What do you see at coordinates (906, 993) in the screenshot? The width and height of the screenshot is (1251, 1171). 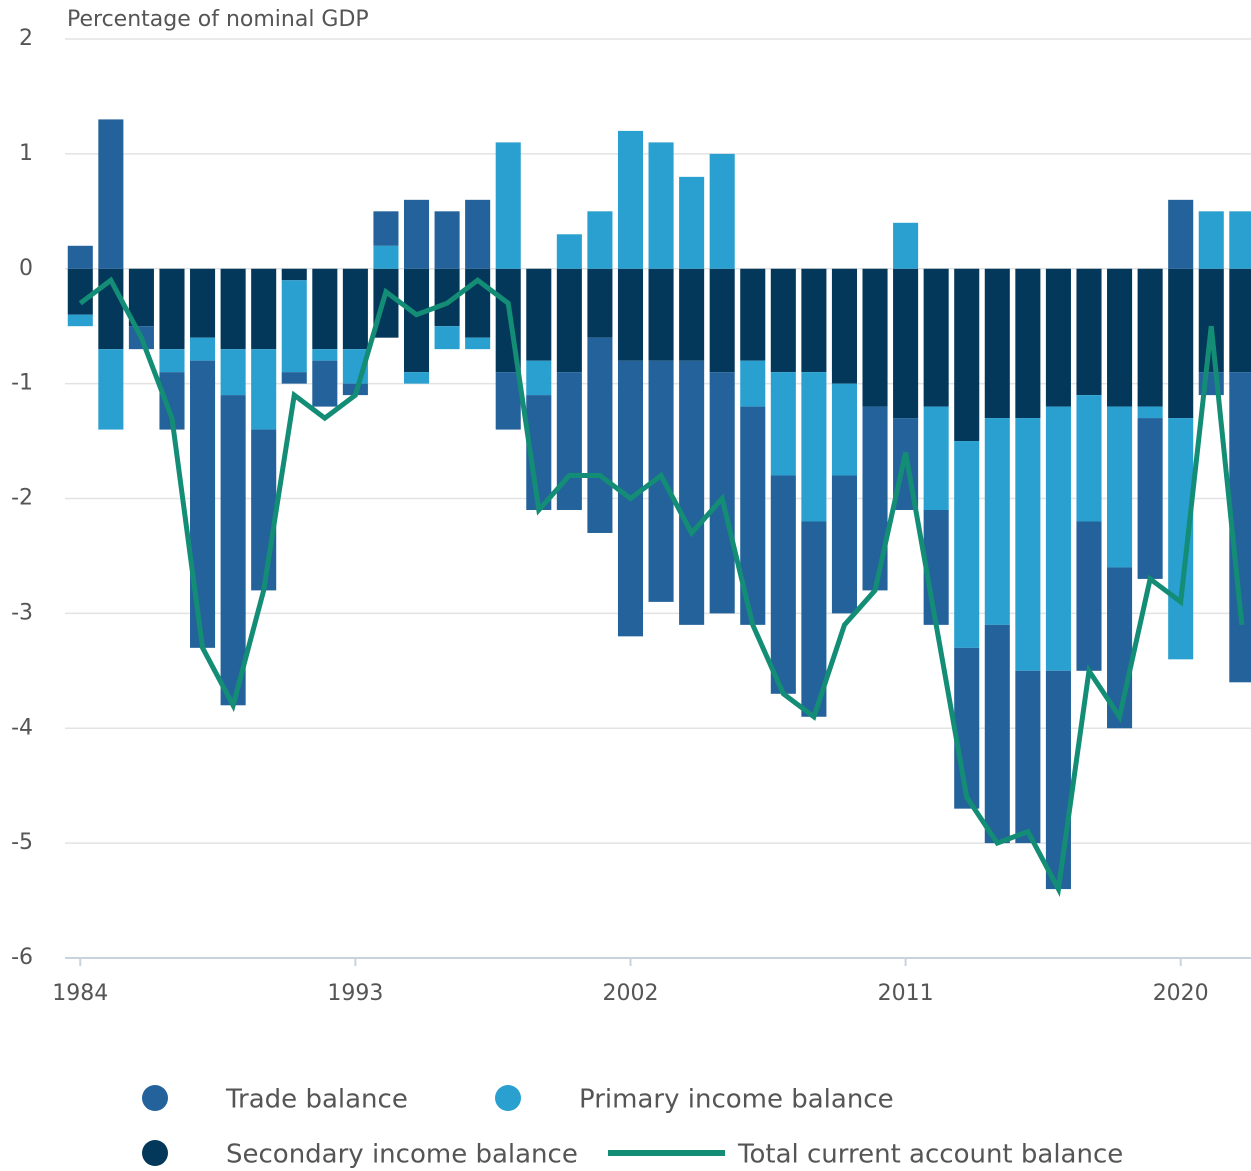 I see `x-tick-label: 2011` at bounding box center [906, 993].